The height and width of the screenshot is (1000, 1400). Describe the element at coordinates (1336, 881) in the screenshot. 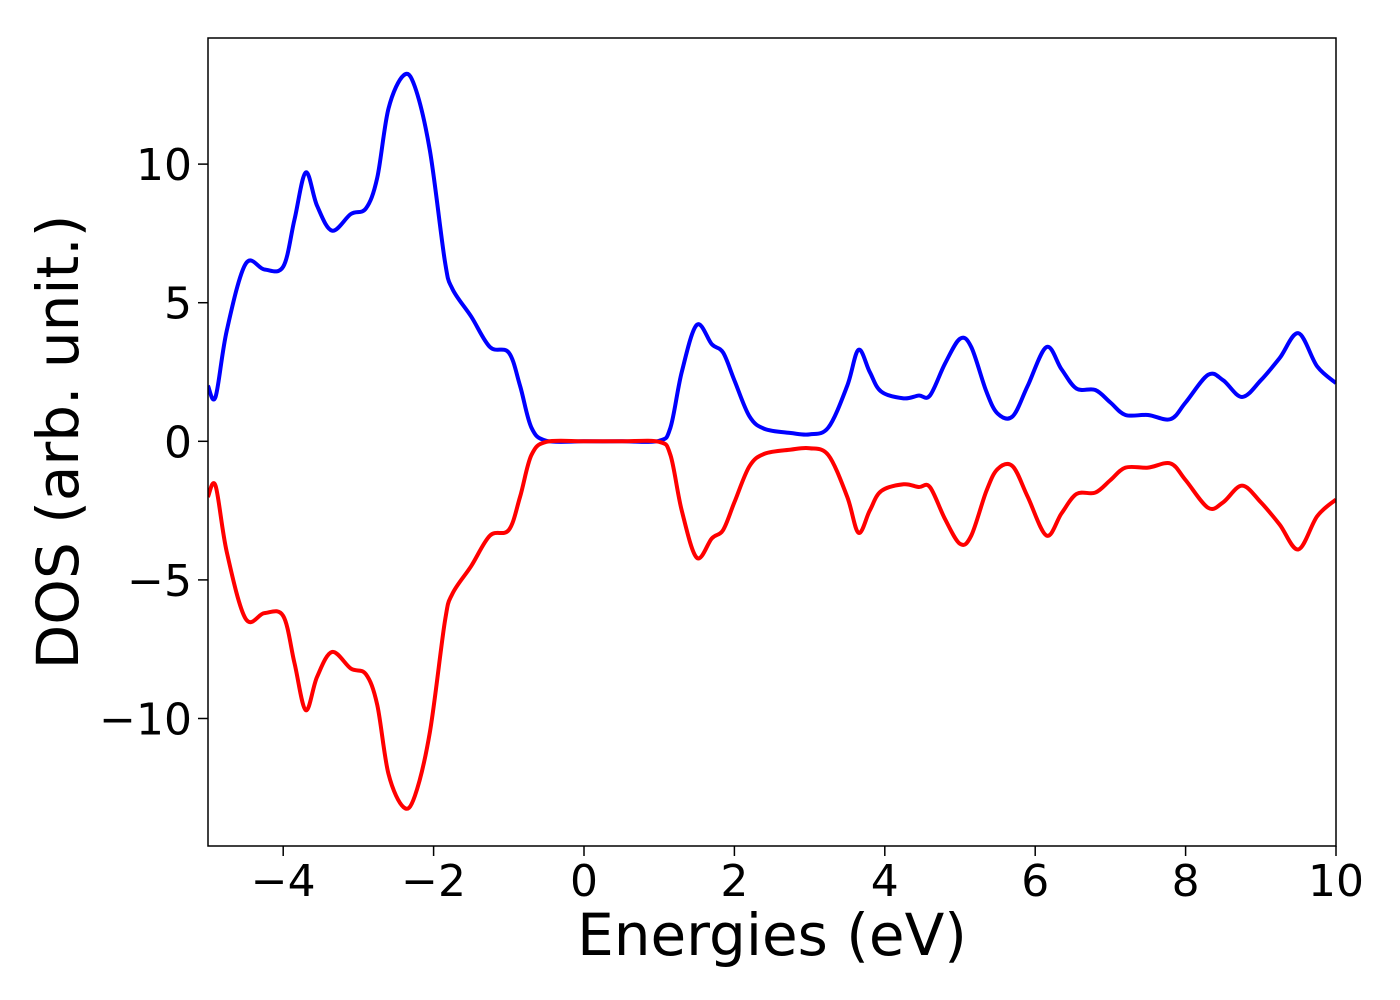

I see `x-tick-label: 10` at that location.